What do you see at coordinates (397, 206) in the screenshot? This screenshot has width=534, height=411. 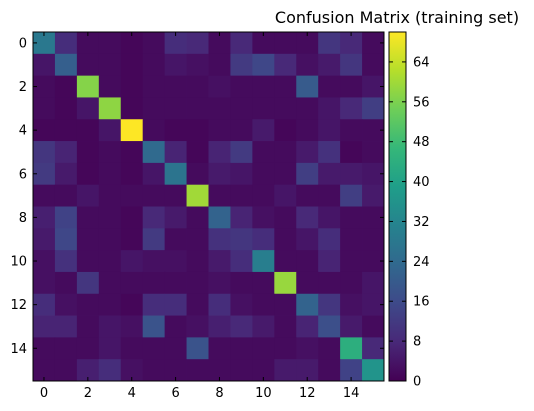 I see `colorbar` at bounding box center [397, 206].